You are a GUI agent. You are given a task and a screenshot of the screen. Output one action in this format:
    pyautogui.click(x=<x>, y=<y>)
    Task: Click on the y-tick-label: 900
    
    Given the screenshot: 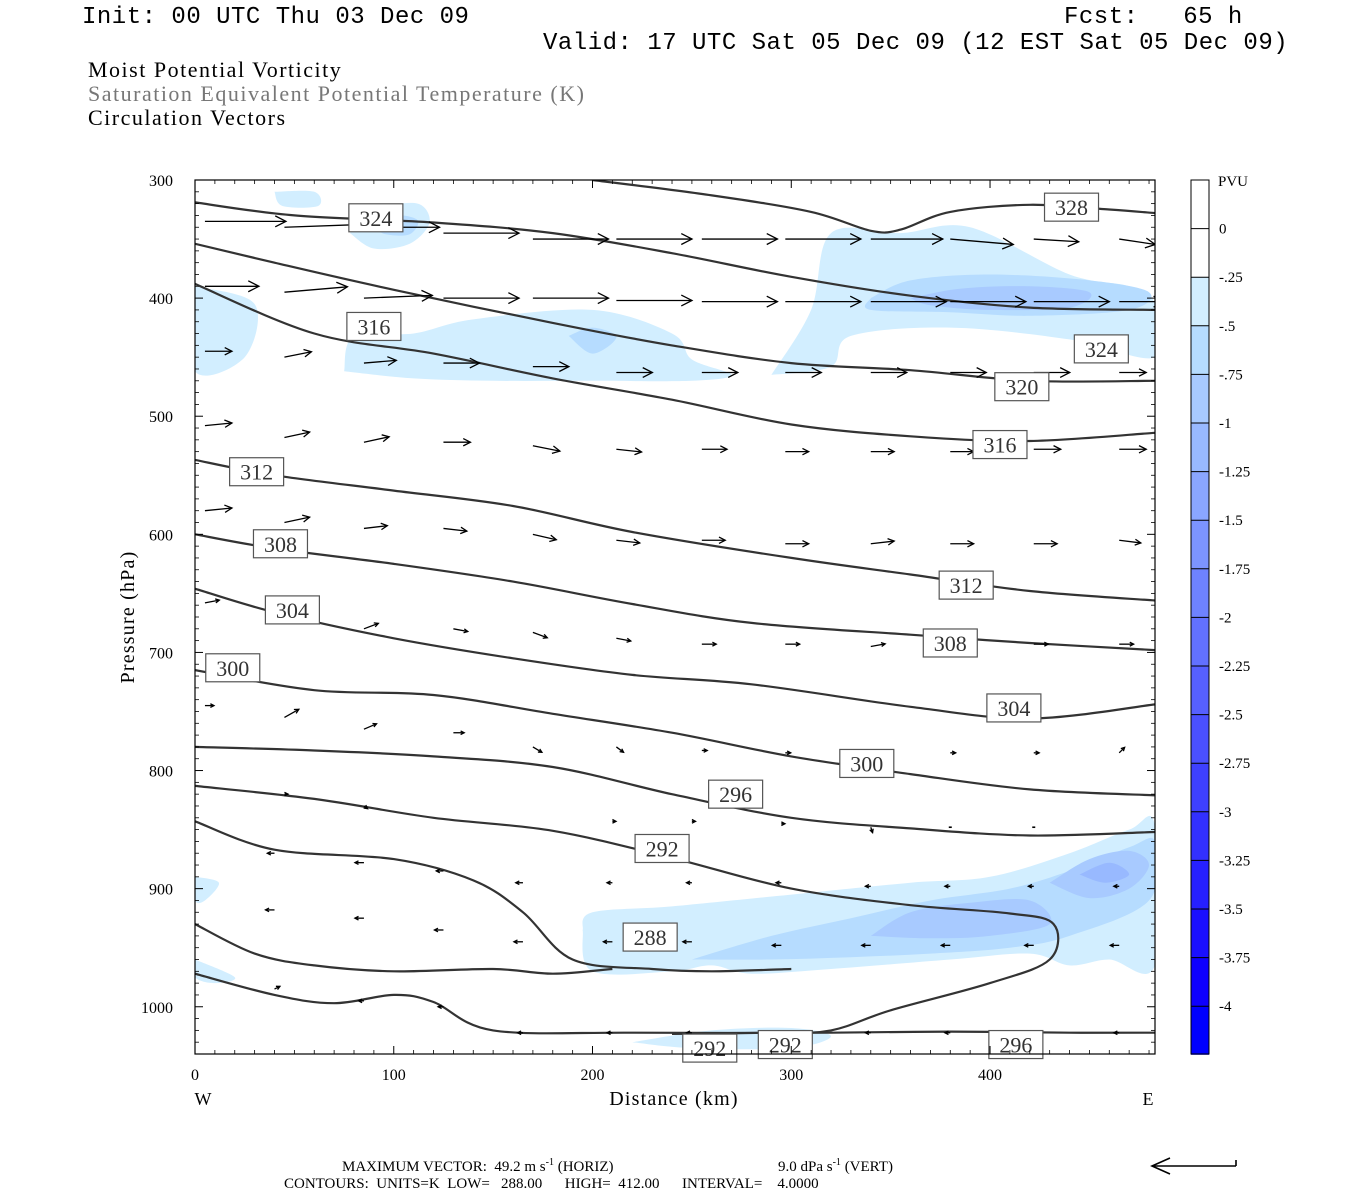 What is the action you would take?
    pyautogui.click(x=161, y=890)
    